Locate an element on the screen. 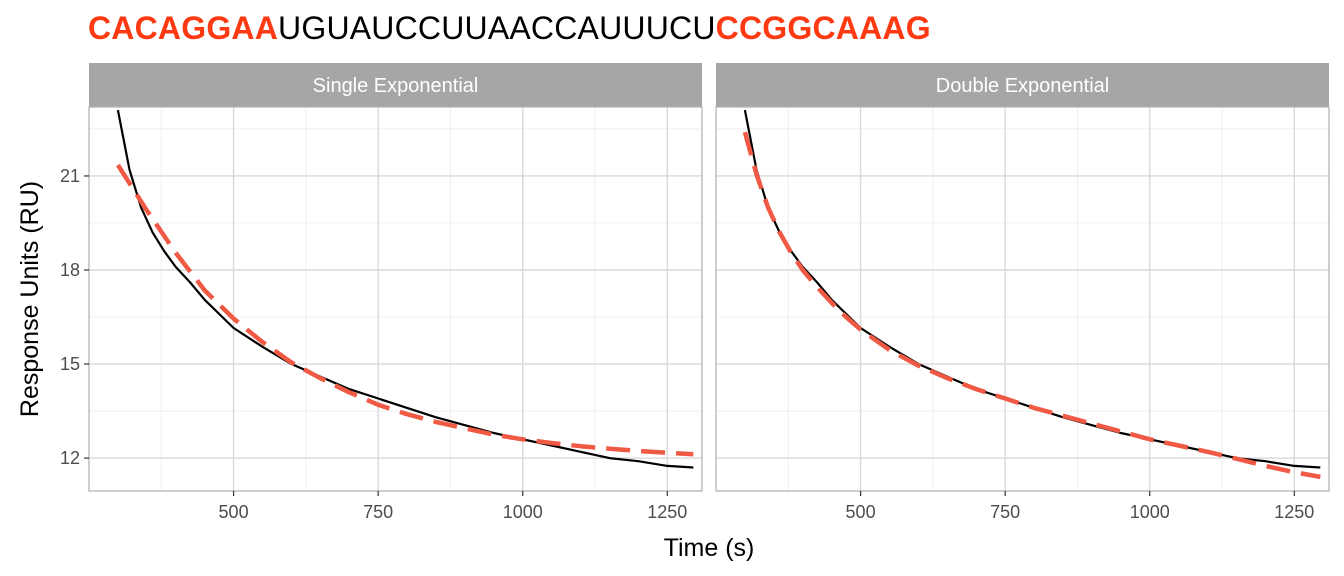 This screenshot has height=576, width=1344. facet-strip-label: Double Exponential is located at coordinates (1022, 86).